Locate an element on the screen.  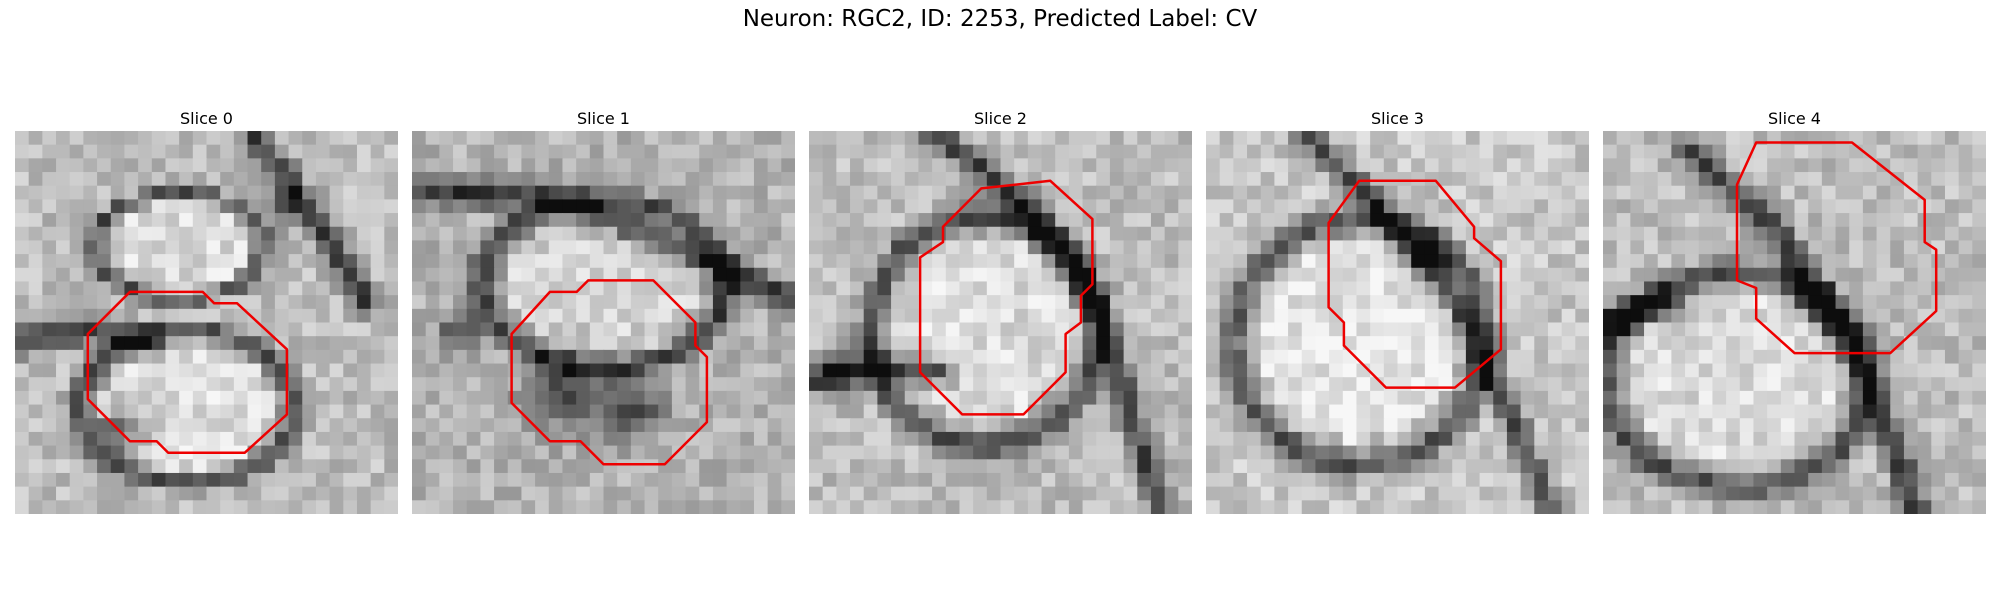
slice-panel-1: Slice 1 is located at coordinates (603, 310).